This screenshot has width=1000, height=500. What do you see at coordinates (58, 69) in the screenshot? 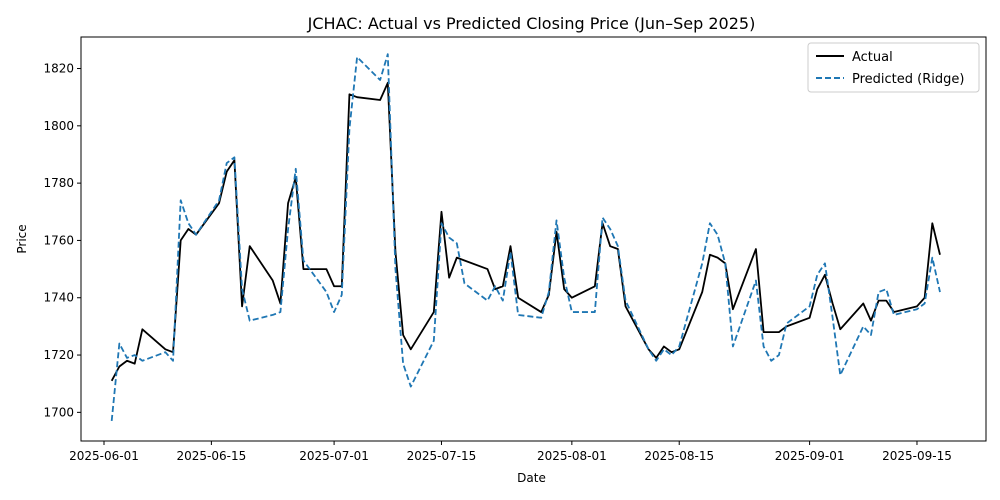
I see `y-tick-label: 1820` at bounding box center [58, 69].